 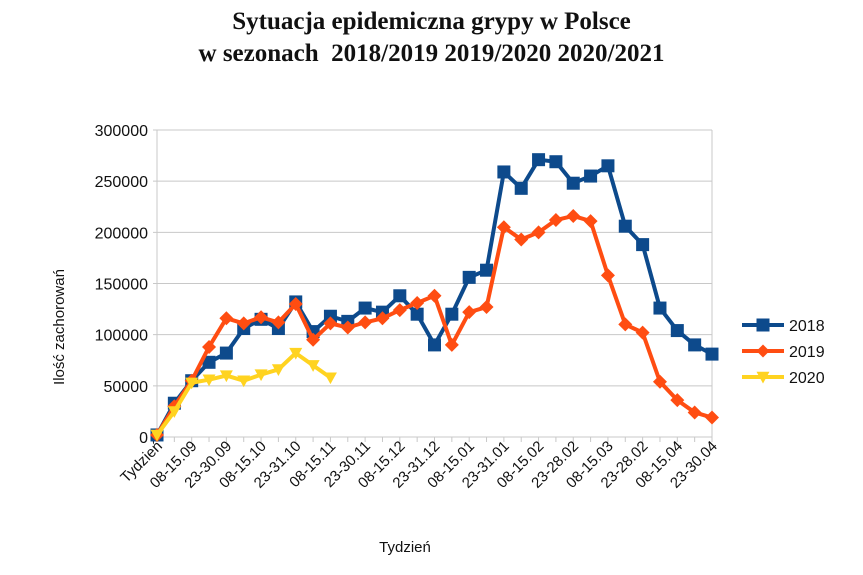 I want to click on y-tick-label: 150000, so click(x=121, y=285).